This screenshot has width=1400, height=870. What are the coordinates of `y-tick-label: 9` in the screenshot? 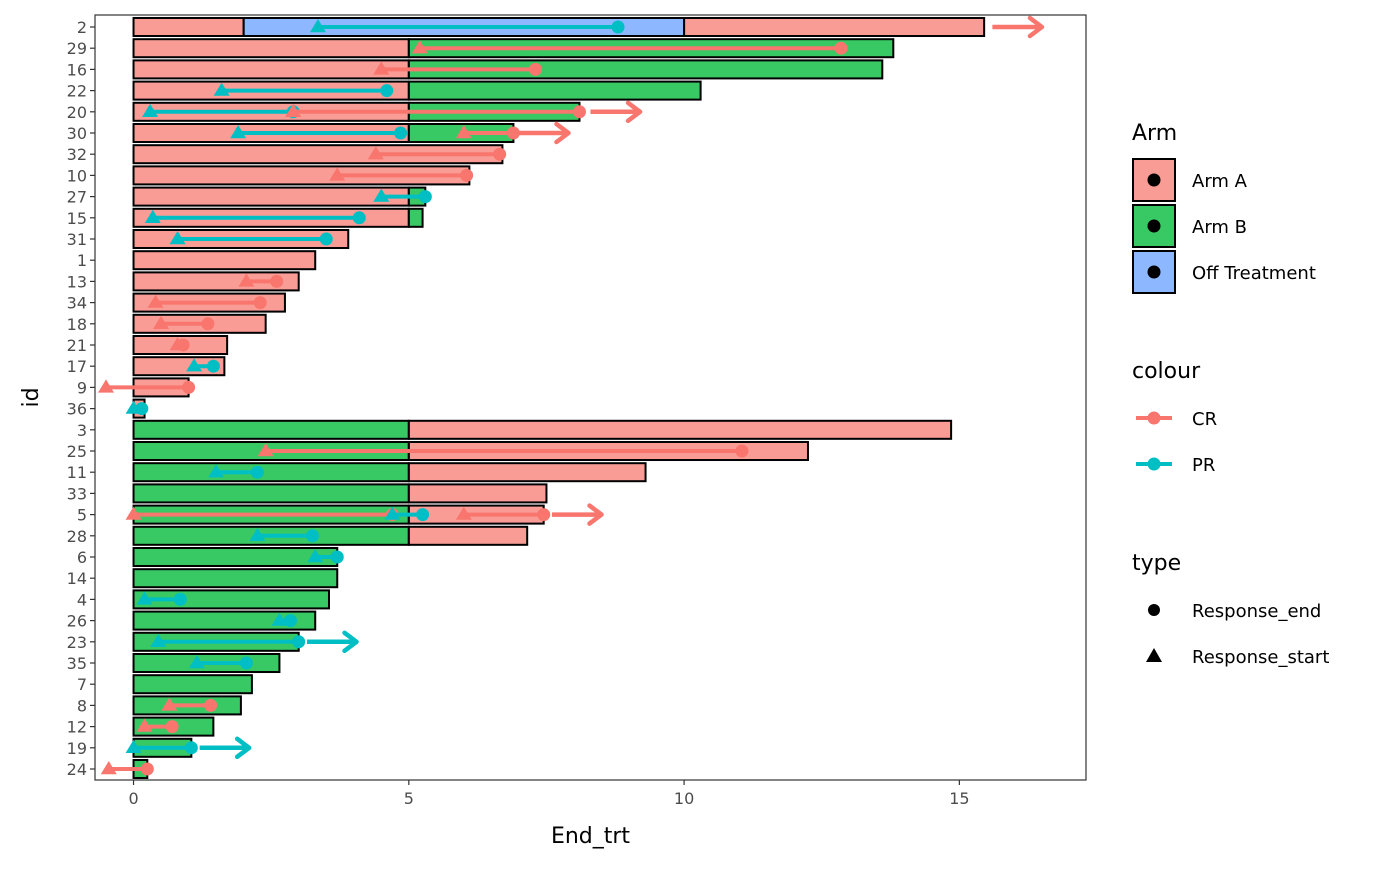 It's located at (82, 387).